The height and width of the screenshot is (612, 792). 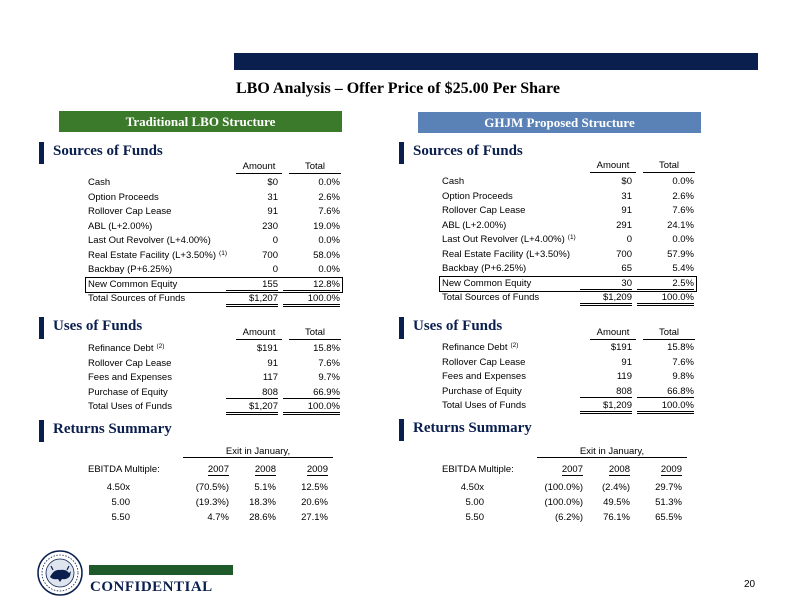 What do you see at coordinates (315, 333) in the screenshot?
I see `left-uses-total-header: Total` at bounding box center [315, 333].